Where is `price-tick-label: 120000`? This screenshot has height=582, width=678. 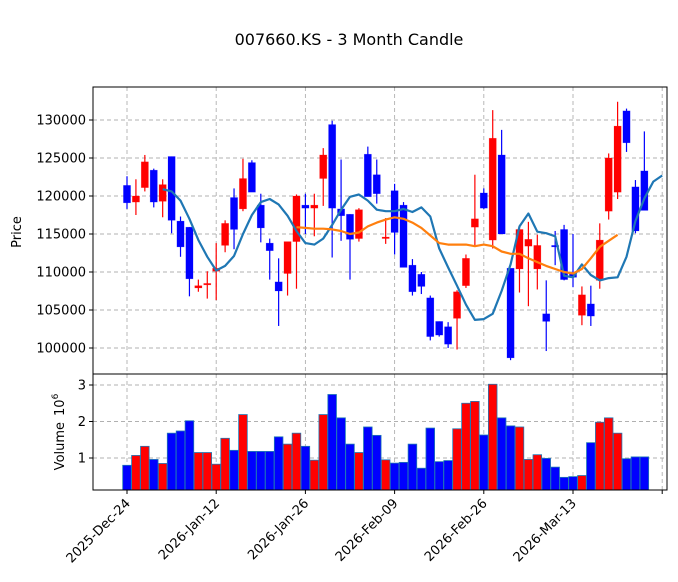 price-tick-label: 120000 is located at coordinates (61, 197).